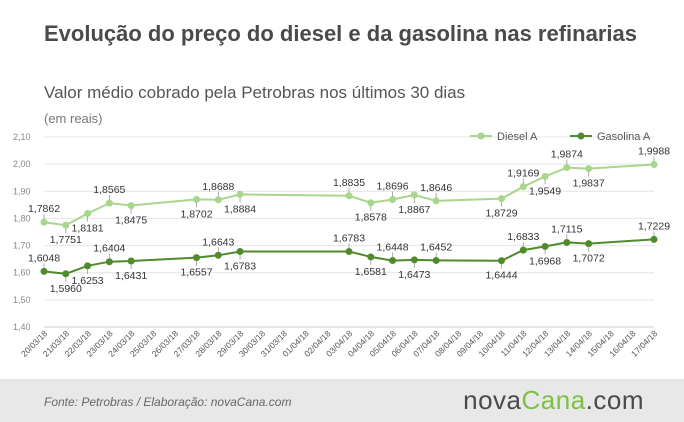 The image size is (684, 422). Describe the element at coordinates (589, 259) in the screenshot. I see `data-label: 1,7072` at that location.